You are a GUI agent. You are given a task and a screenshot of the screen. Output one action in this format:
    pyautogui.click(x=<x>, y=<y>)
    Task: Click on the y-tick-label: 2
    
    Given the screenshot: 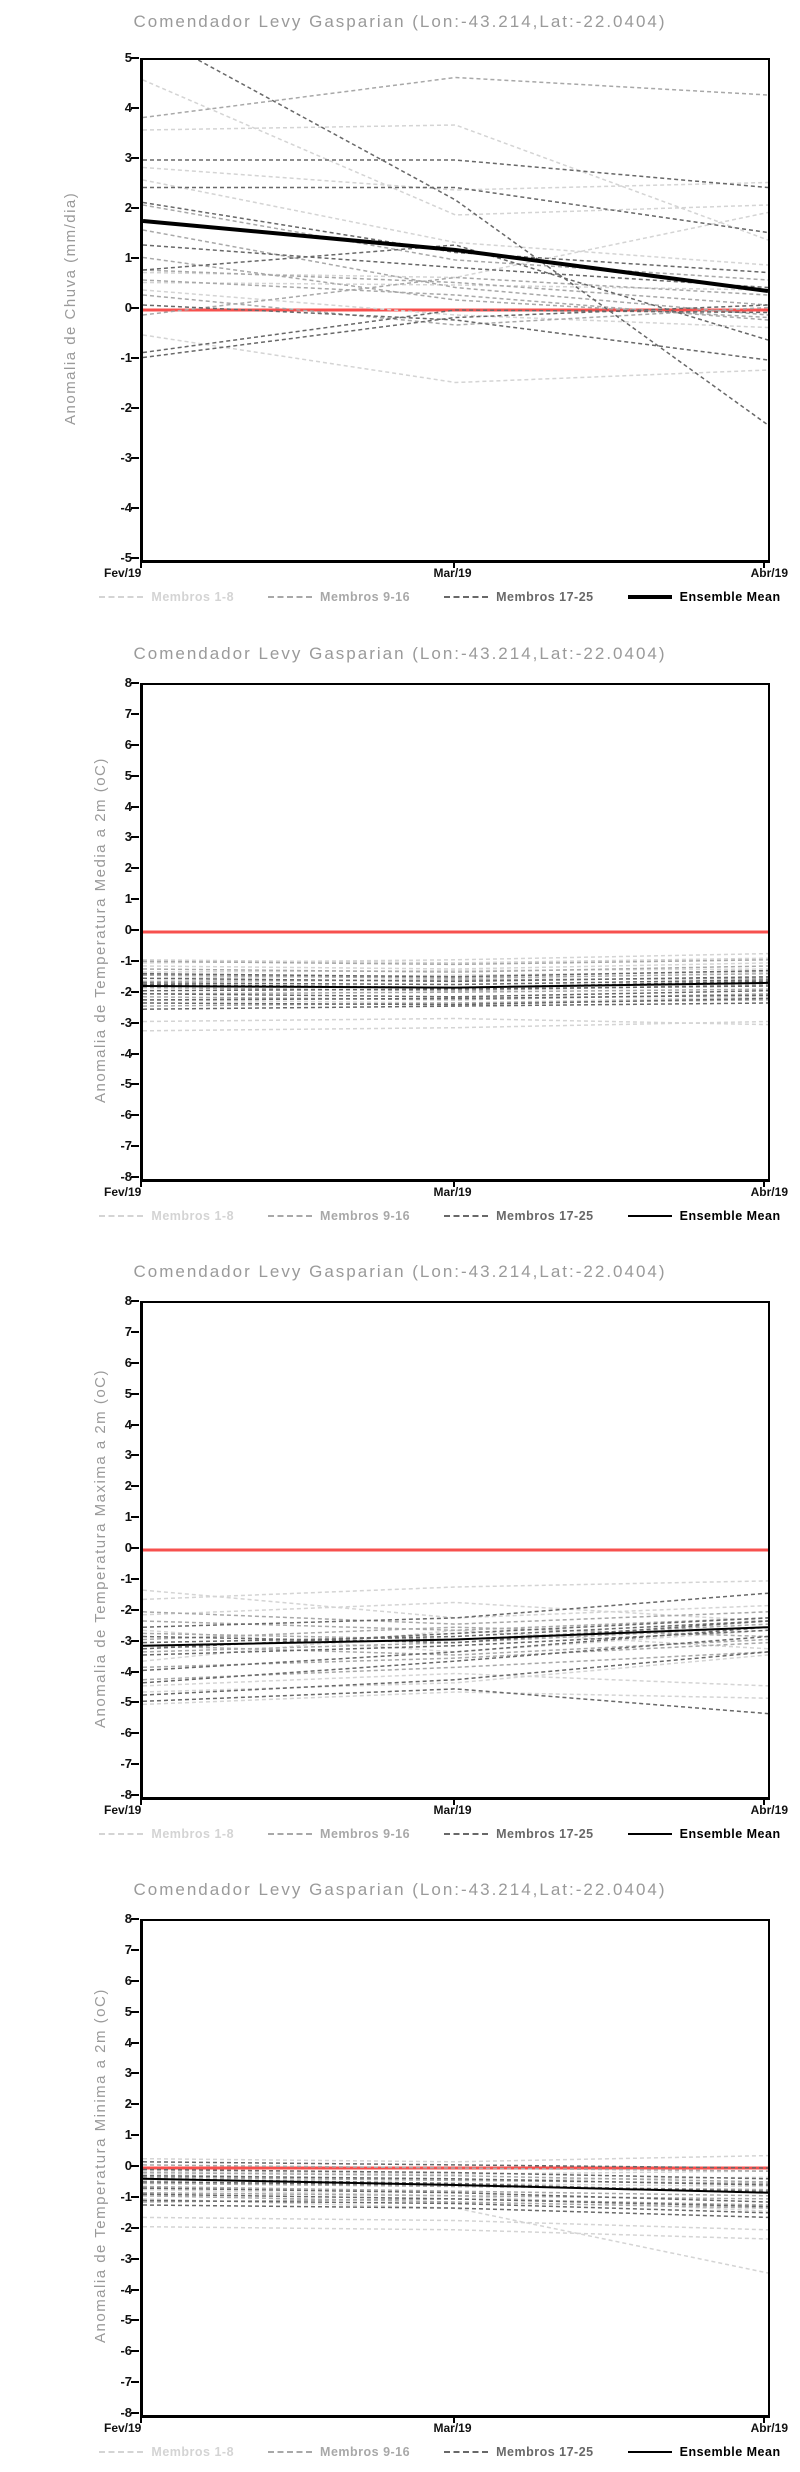 What is the action you would take?
    pyautogui.click(x=128, y=2104)
    